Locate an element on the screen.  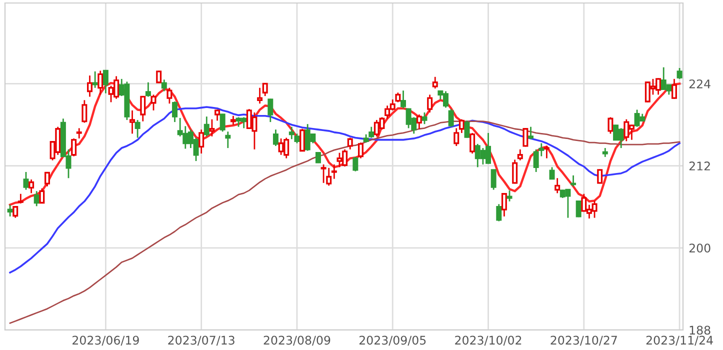
x-tick-label: 2023/07/13 is located at coordinates (201, 341).